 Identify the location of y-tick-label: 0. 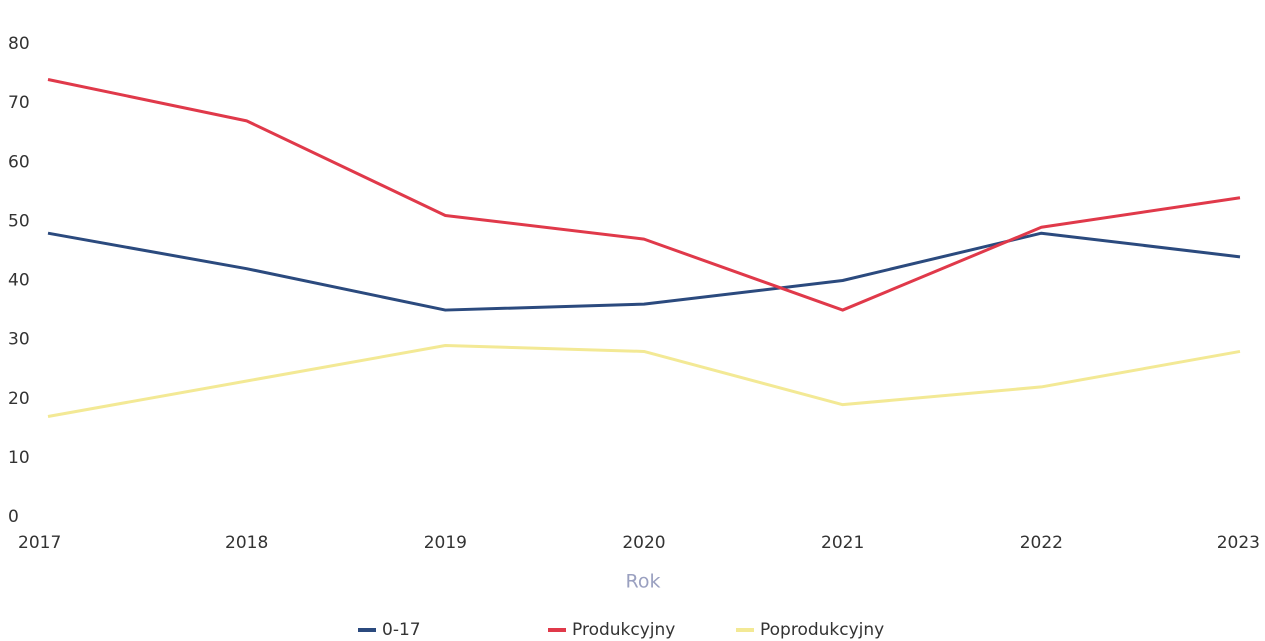
(13, 517).